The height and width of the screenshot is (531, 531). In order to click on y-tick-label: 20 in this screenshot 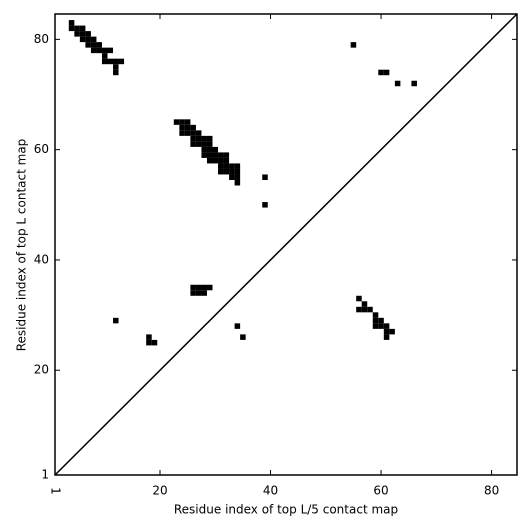, I will do `click(41, 370)`.